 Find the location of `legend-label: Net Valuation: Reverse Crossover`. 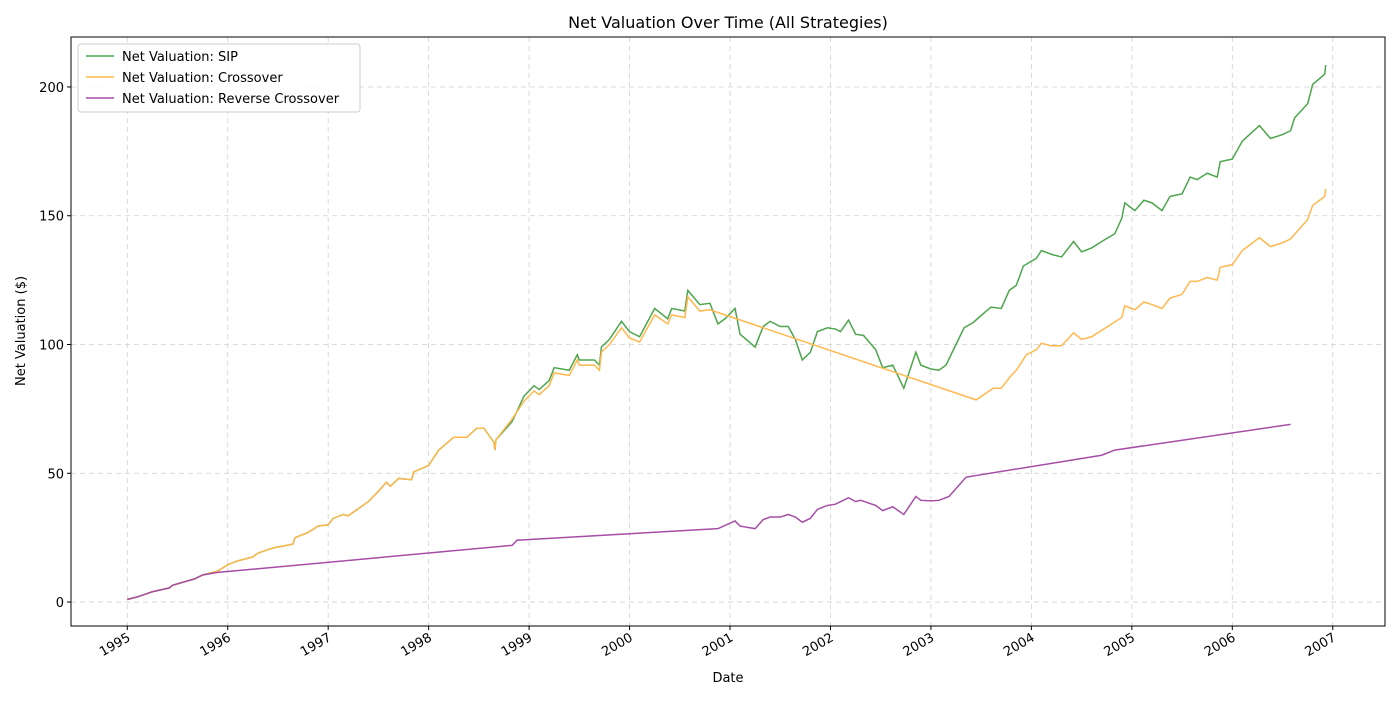

legend-label: Net Valuation: Reverse Crossover is located at coordinates (231, 99).